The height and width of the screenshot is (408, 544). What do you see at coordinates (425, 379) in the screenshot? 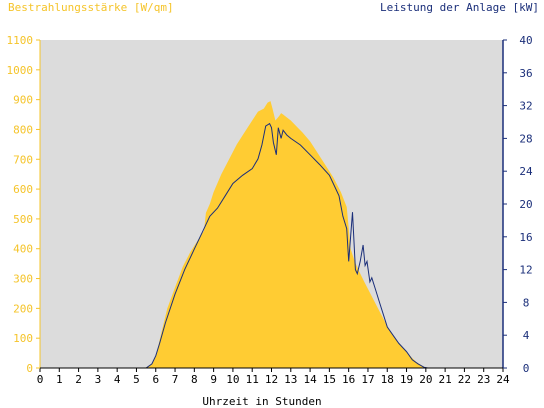
I see `x-tick-label: 20` at bounding box center [425, 379].